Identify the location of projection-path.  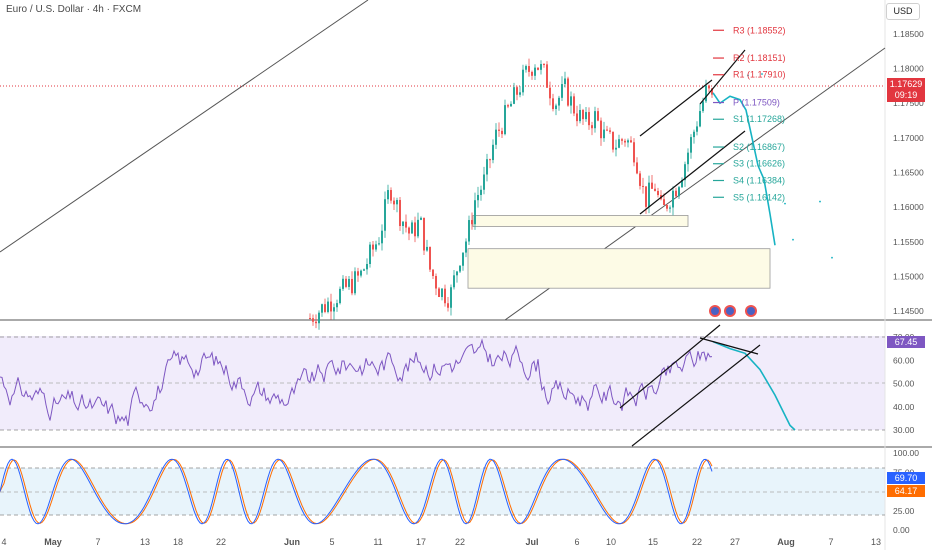
(744, 169).